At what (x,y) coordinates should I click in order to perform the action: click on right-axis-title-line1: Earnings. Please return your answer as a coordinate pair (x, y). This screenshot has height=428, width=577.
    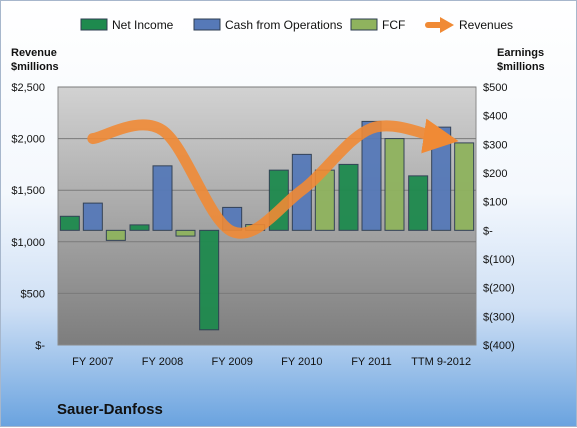
    Looking at the image, I should click on (520, 53).